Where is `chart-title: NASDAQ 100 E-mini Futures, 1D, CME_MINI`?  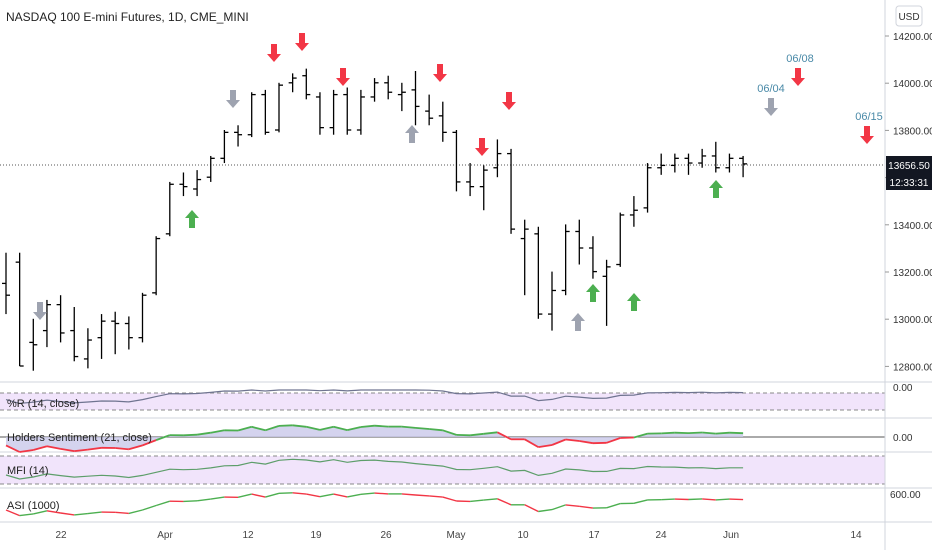 chart-title: NASDAQ 100 E-mini Futures, 1D, CME_MINI is located at coordinates (127, 17).